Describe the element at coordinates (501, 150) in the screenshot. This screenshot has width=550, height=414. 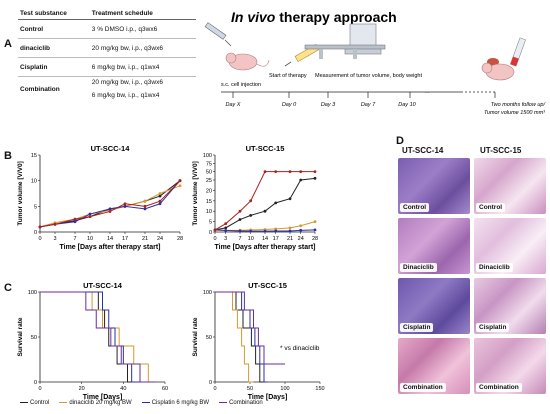
I see `histology-col-title: UT-SCC-15` at that location.